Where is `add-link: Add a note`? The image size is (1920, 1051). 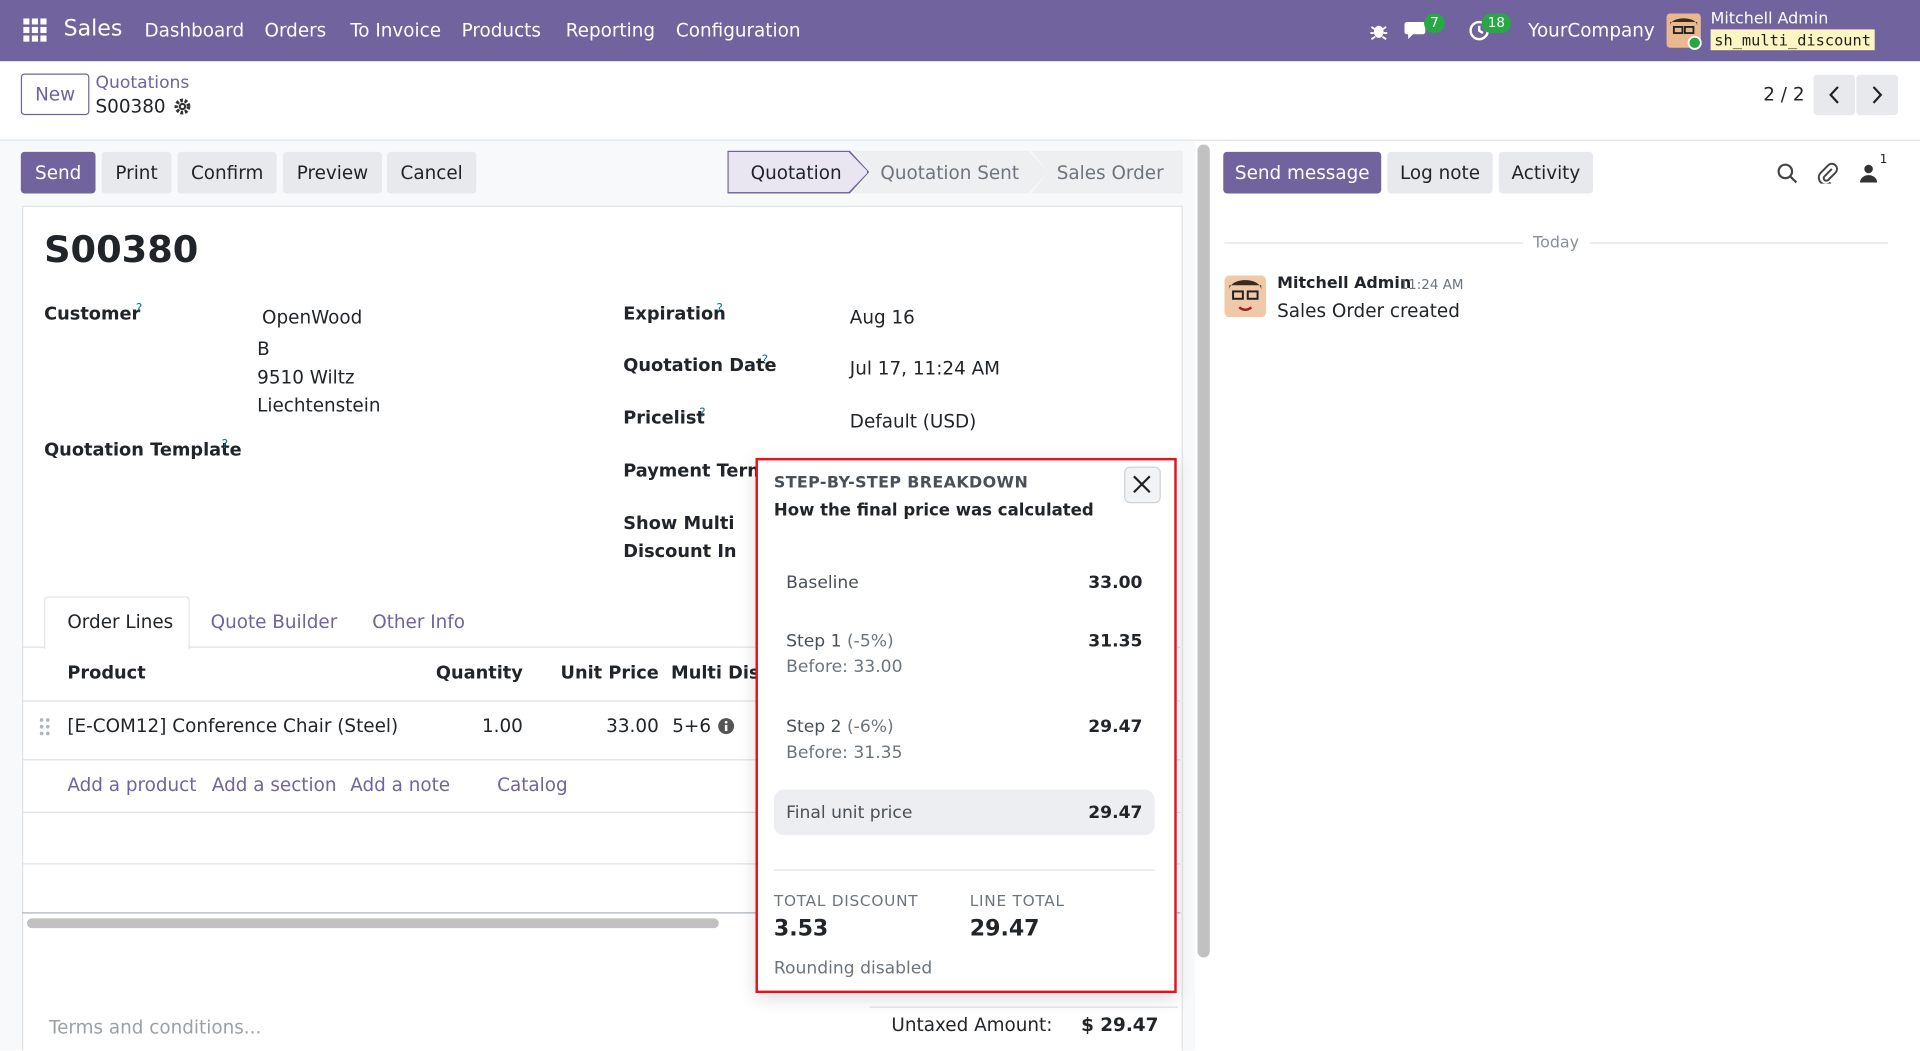 add-link: Add a note is located at coordinates (400, 784).